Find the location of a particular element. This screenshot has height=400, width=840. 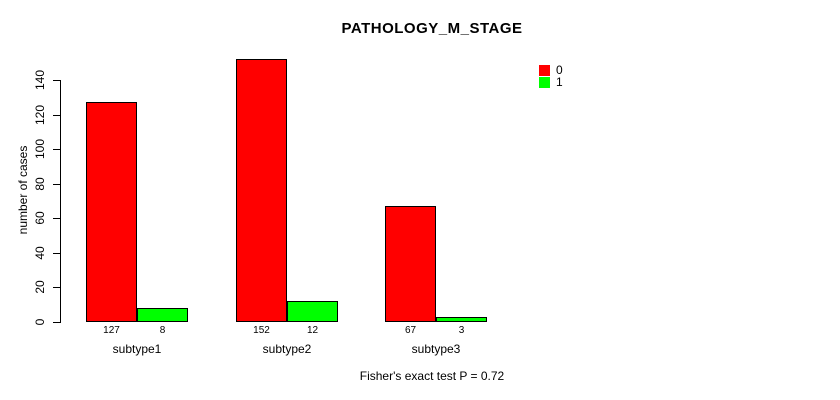

bar-1-subtype3 is located at coordinates (461, 319).